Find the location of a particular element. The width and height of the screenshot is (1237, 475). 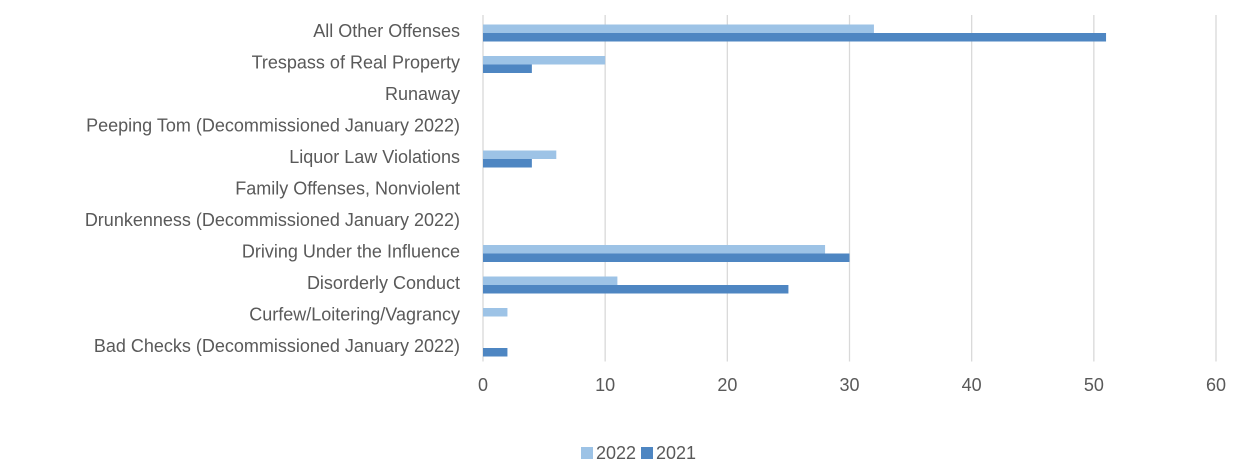

legend-label-2022: 2022 is located at coordinates (616, 453).